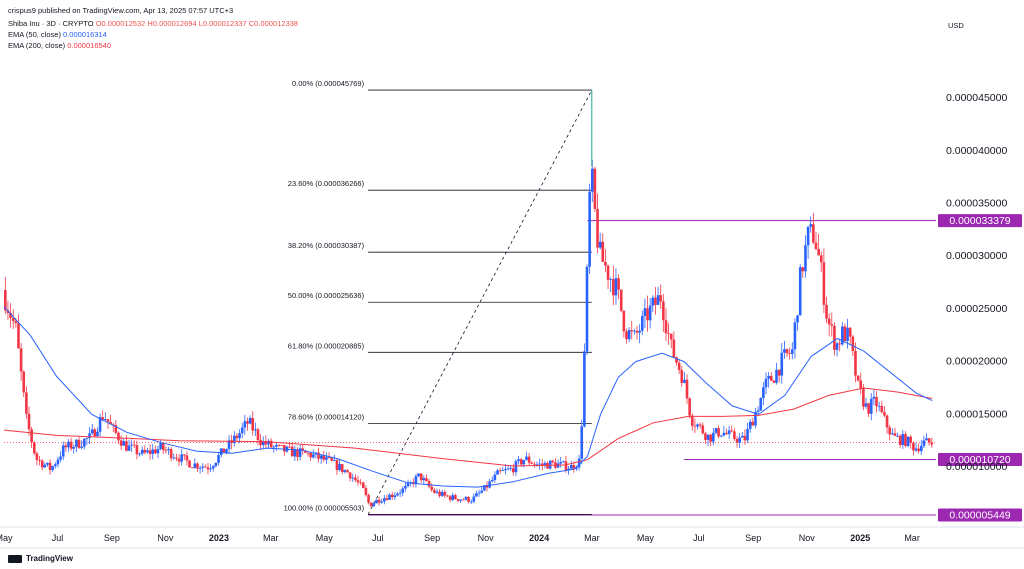 Image resolution: width=1024 pixels, height=569 pixels. Describe the element at coordinates (326, 245) in the screenshot. I see `fib-level-label: 38.20% (0.000030387)` at that location.